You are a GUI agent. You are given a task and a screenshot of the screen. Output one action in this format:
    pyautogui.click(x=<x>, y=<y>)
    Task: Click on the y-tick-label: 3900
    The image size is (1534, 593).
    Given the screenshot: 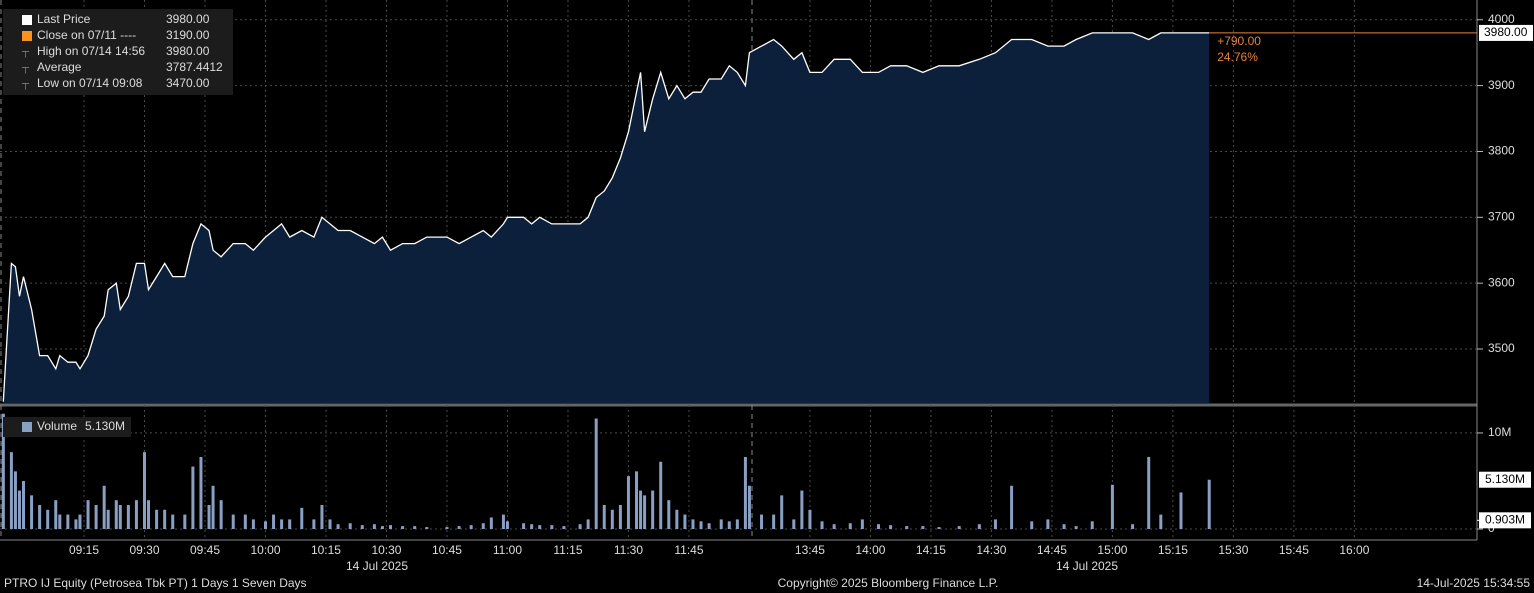 What is the action you would take?
    pyautogui.click(x=1501, y=85)
    